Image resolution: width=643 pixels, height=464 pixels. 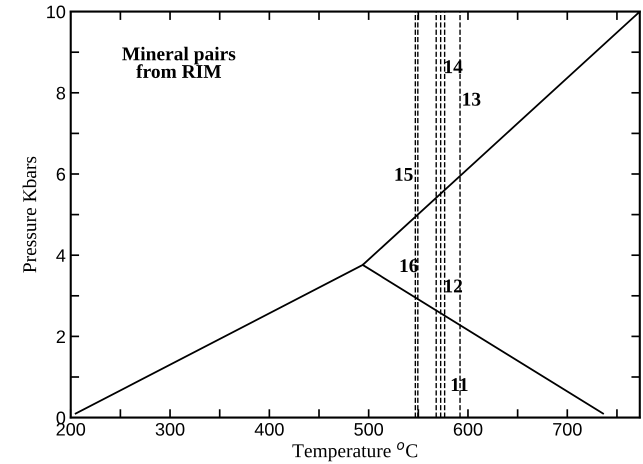 I want to click on y-tick-label: 10, so click(x=56, y=12).